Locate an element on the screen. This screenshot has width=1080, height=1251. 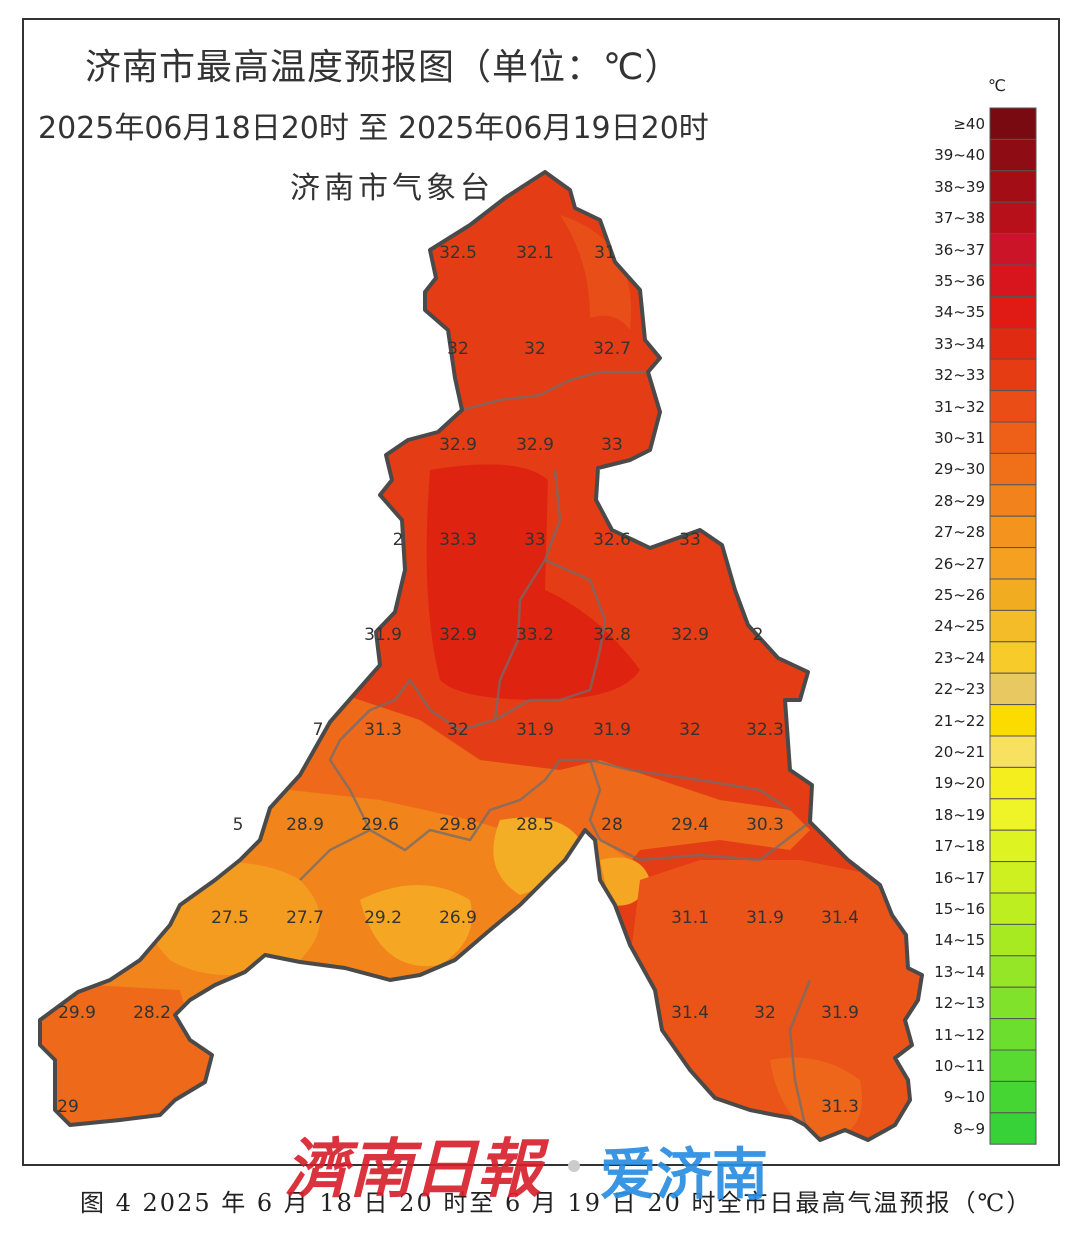
temperature-value: 29.6 is located at coordinates (380, 825).